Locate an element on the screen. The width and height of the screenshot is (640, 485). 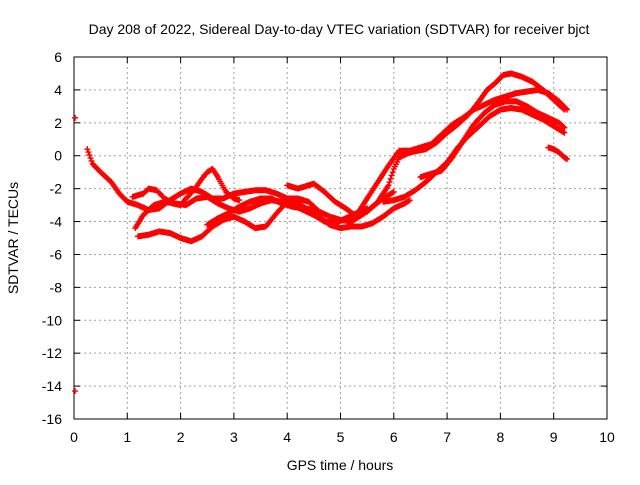
y-tick-label: 0 is located at coordinates (58, 156).